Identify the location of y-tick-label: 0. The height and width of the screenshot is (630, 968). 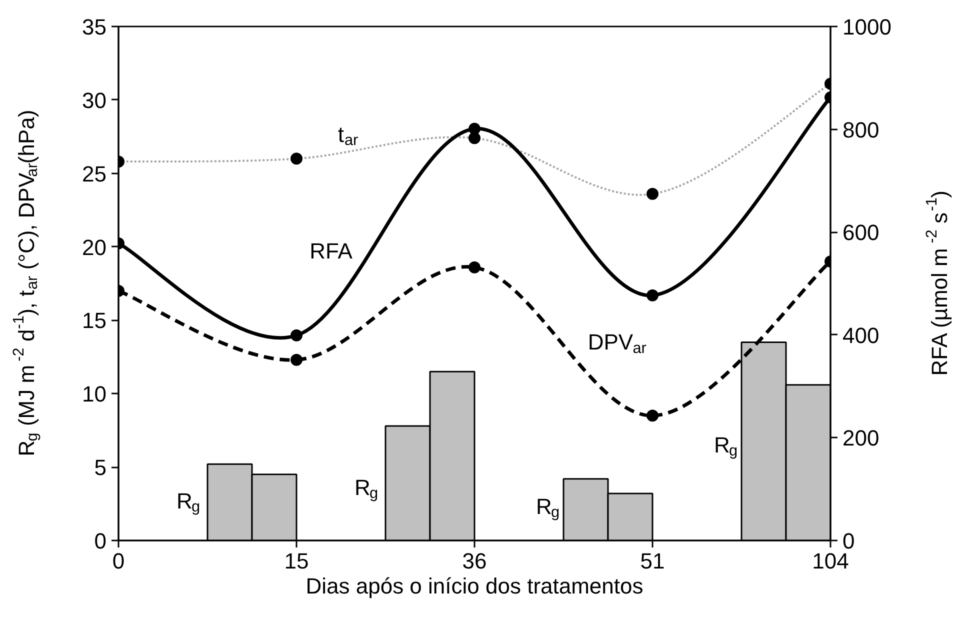
(100, 541).